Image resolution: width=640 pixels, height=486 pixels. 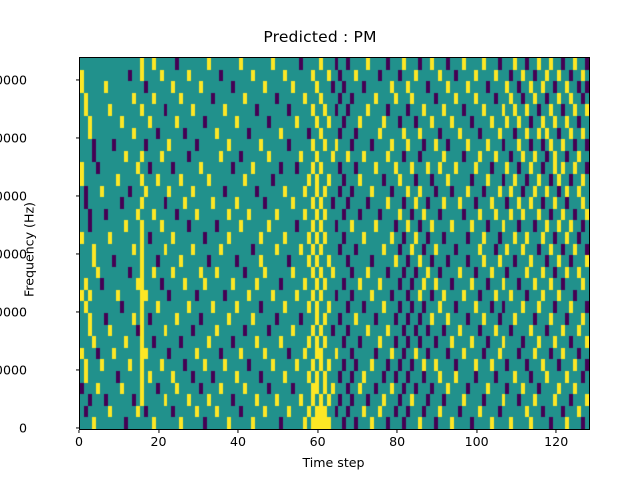 What do you see at coordinates (40, 243) in the screenshot?
I see `y-axis: 0 20000 40000 60000 80000 100000 120000` at bounding box center [40, 243].